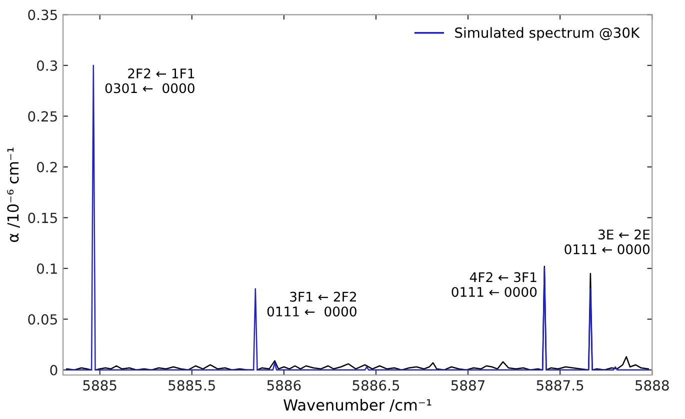  I want to click on y-tick-label: 0.35, so click(42, 15).